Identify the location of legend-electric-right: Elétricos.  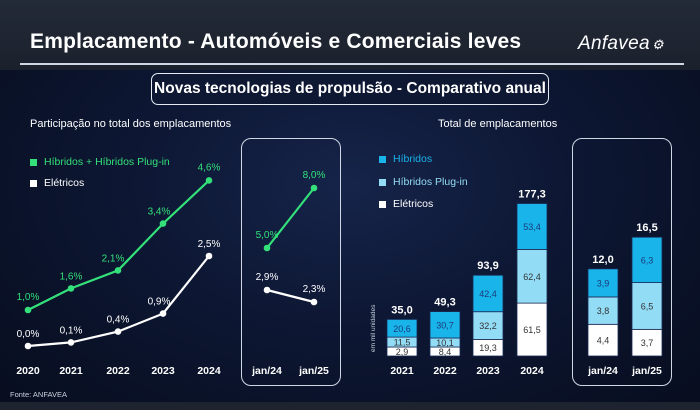
(406, 204).